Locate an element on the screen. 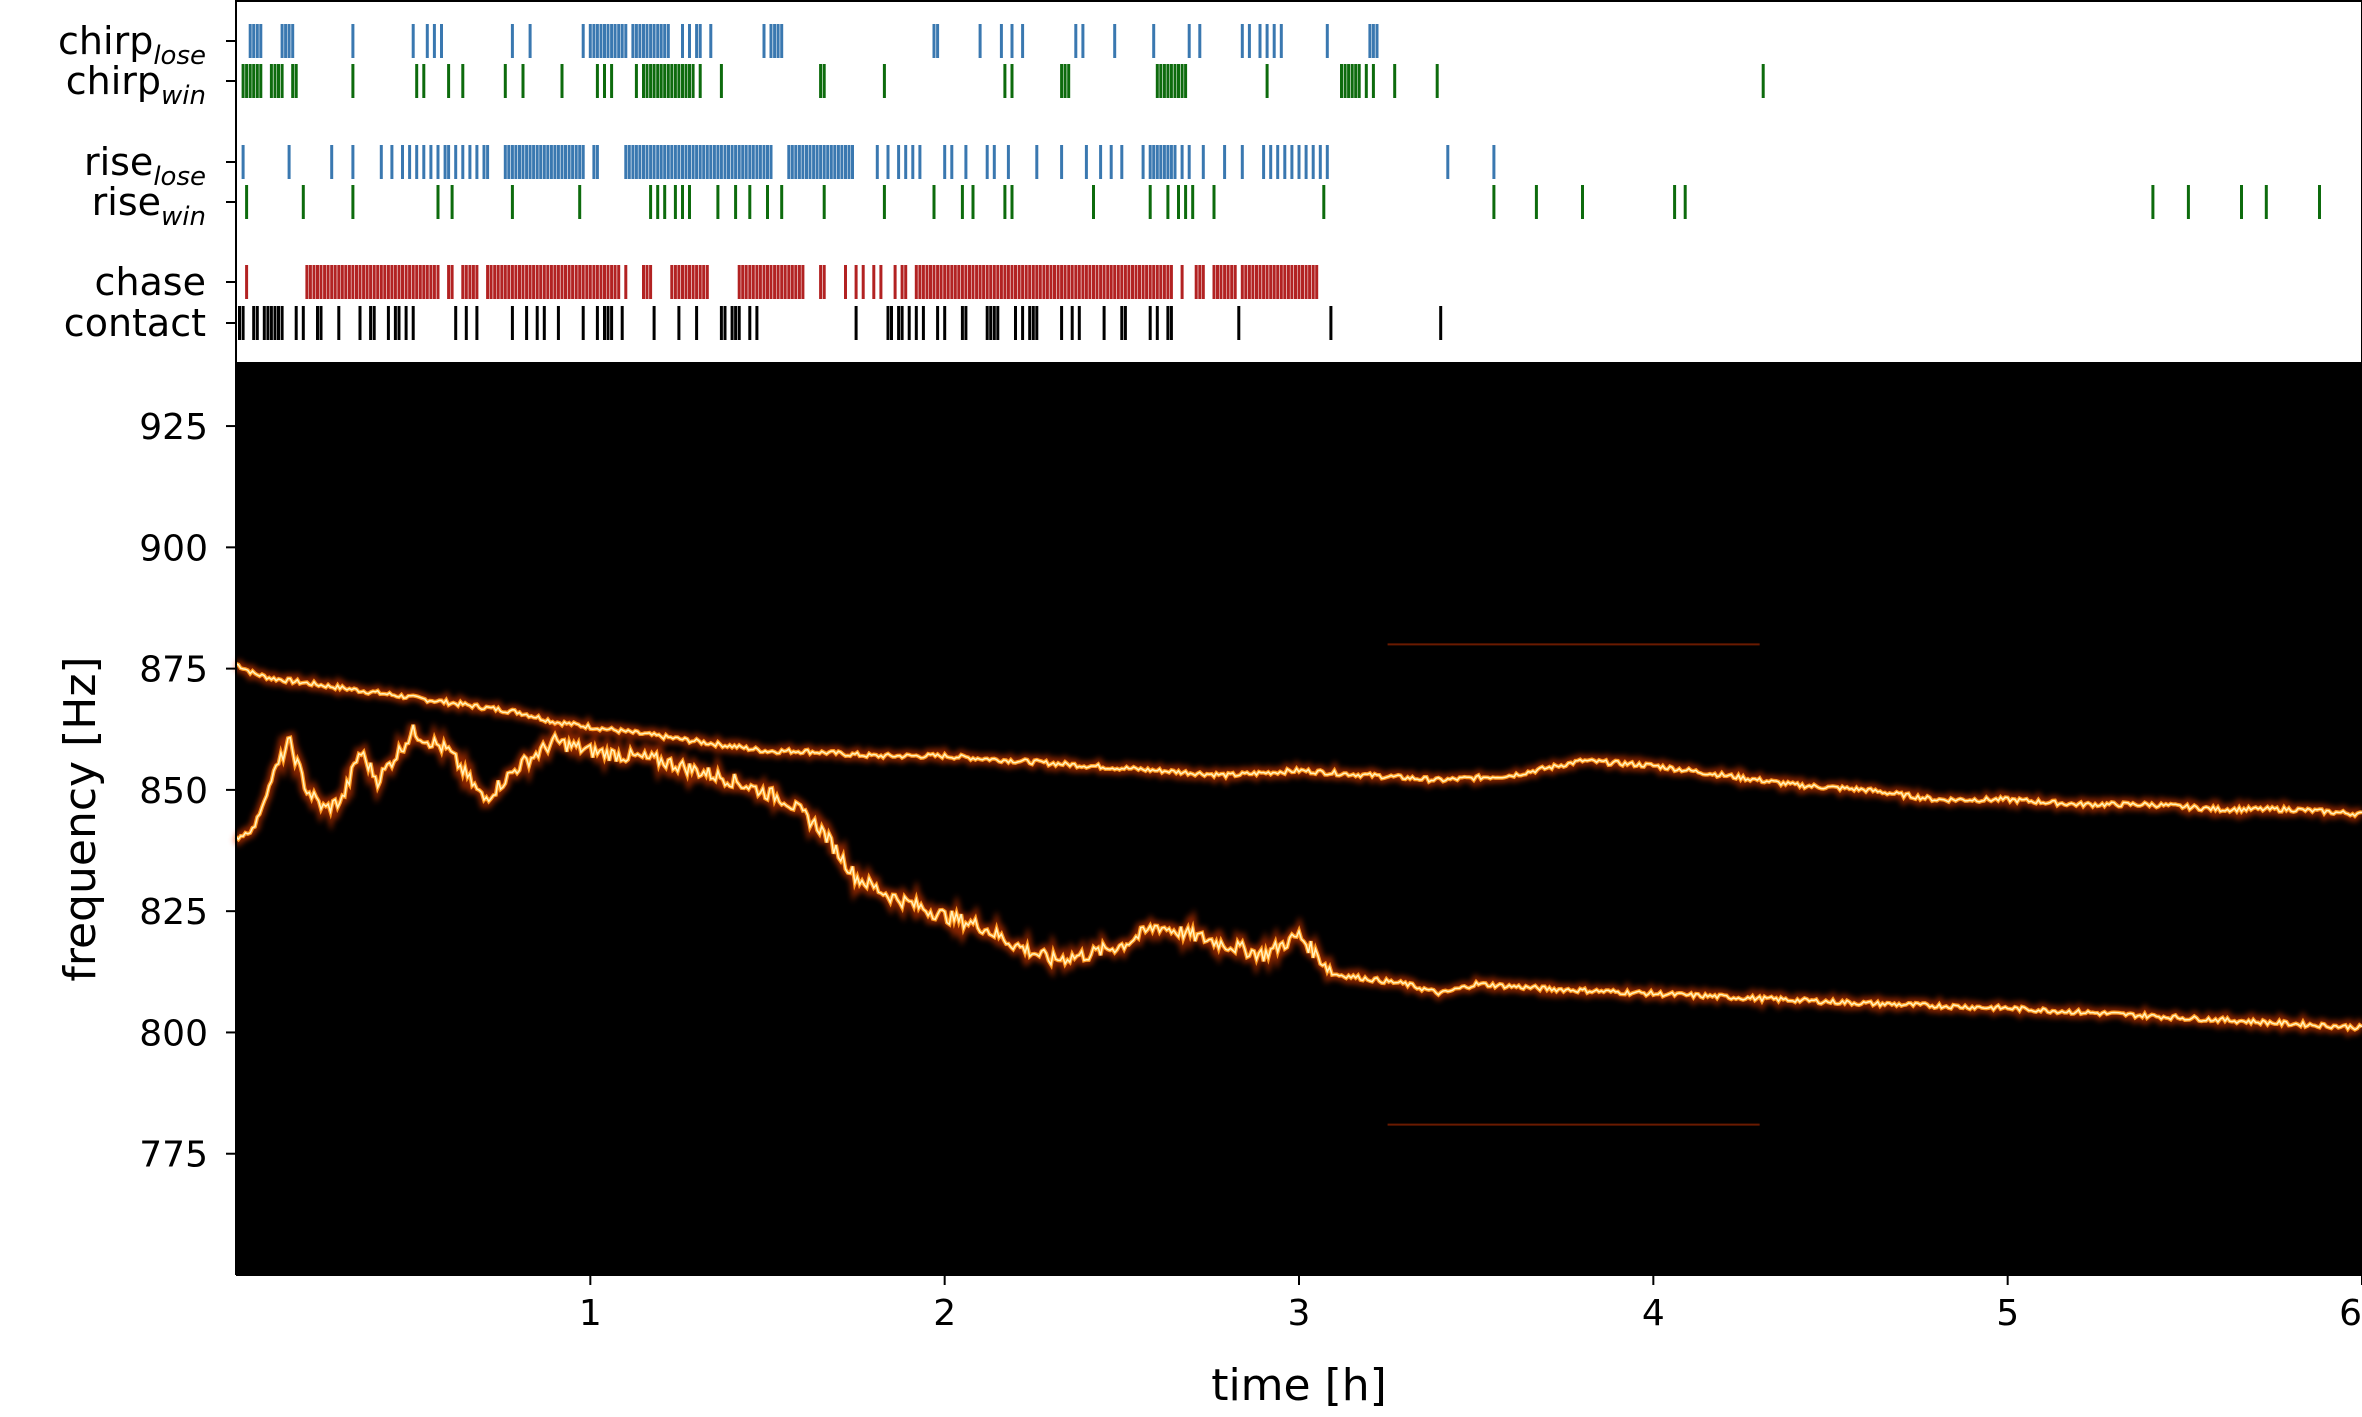 The width and height of the screenshot is (2362, 1417). y-tick-label: 925 is located at coordinates (173, 427).